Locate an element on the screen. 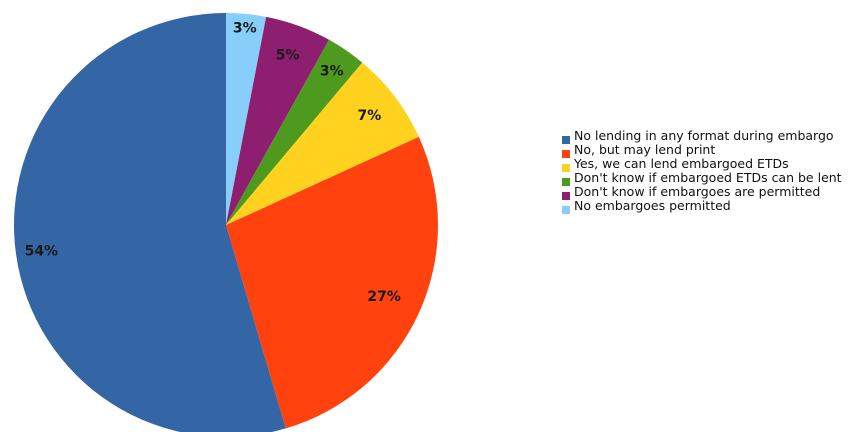  legend-label: No embargoes permitted is located at coordinates (652, 205).